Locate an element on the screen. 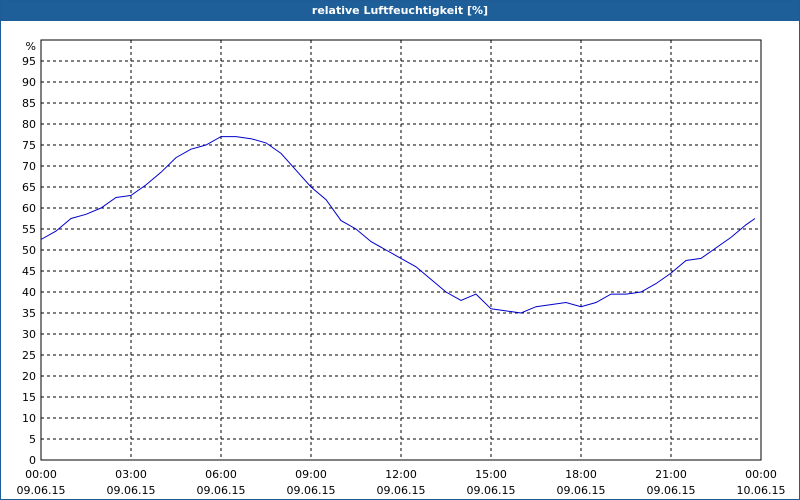 The height and width of the screenshot is (500, 800). y-tick-label: 65 is located at coordinates (29, 187).